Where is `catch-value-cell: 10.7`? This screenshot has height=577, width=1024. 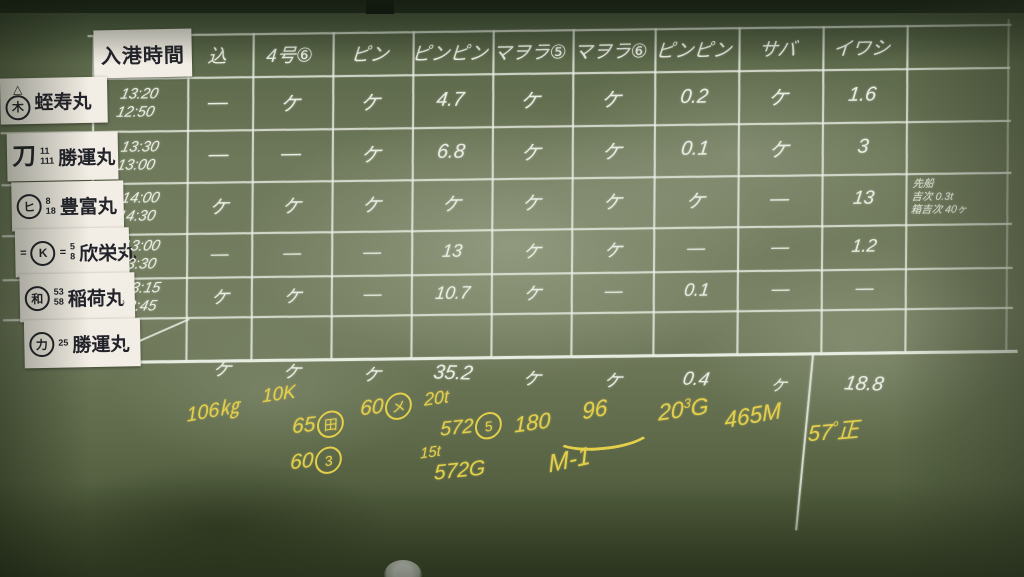 catch-value-cell: 10.7 is located at coordinates (453, 292).